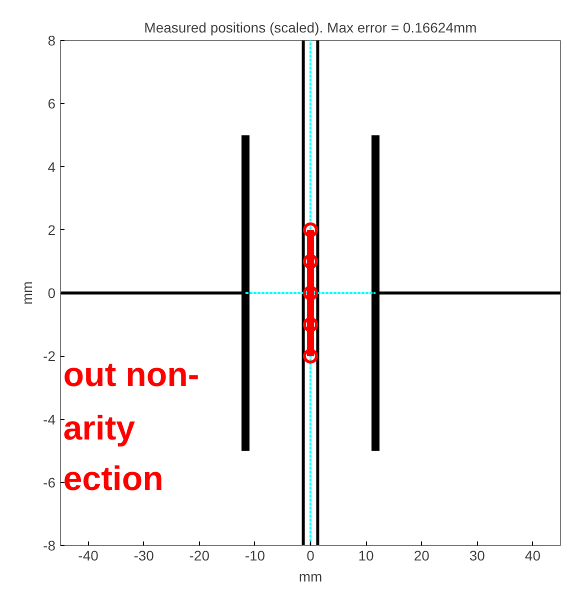 The width and height of the screenshot is (567, 595). What do you see at coordinates (532, 556) in the screenshot?
I see `x-tick-label: 40` at bounding box center [532, 556].